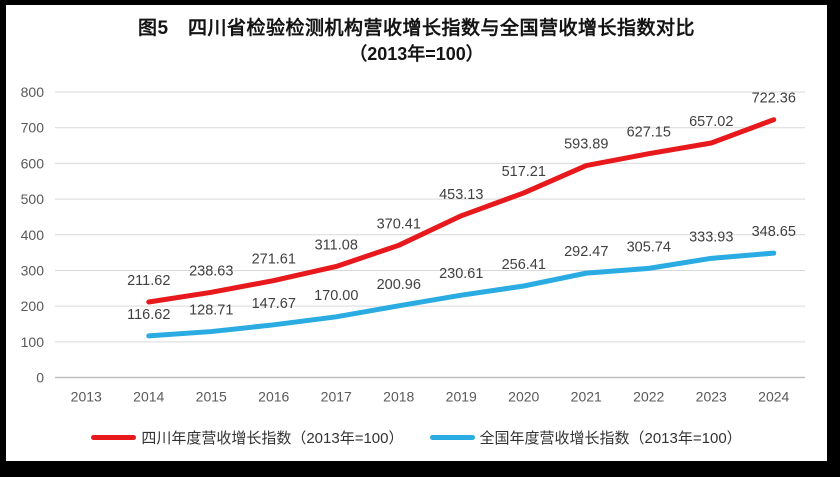 This screenshot has width=840, height=477. Describe the element at coordinates (461, 274) in the screenshot. I see `svg-text: 230.61` at that location.